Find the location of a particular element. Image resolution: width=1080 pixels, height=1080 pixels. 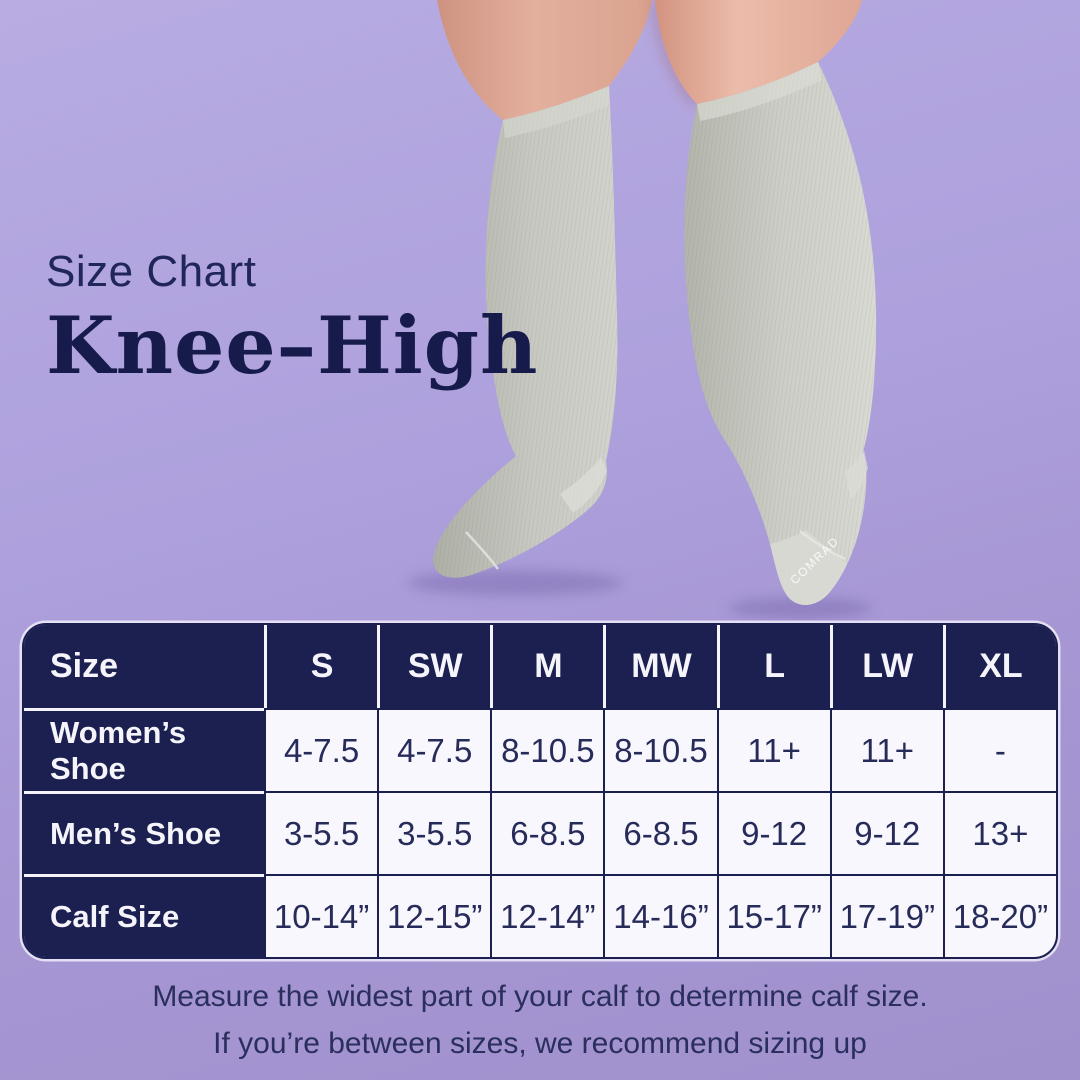

back-sock-heel-patch is located at coordinates (583, 485).